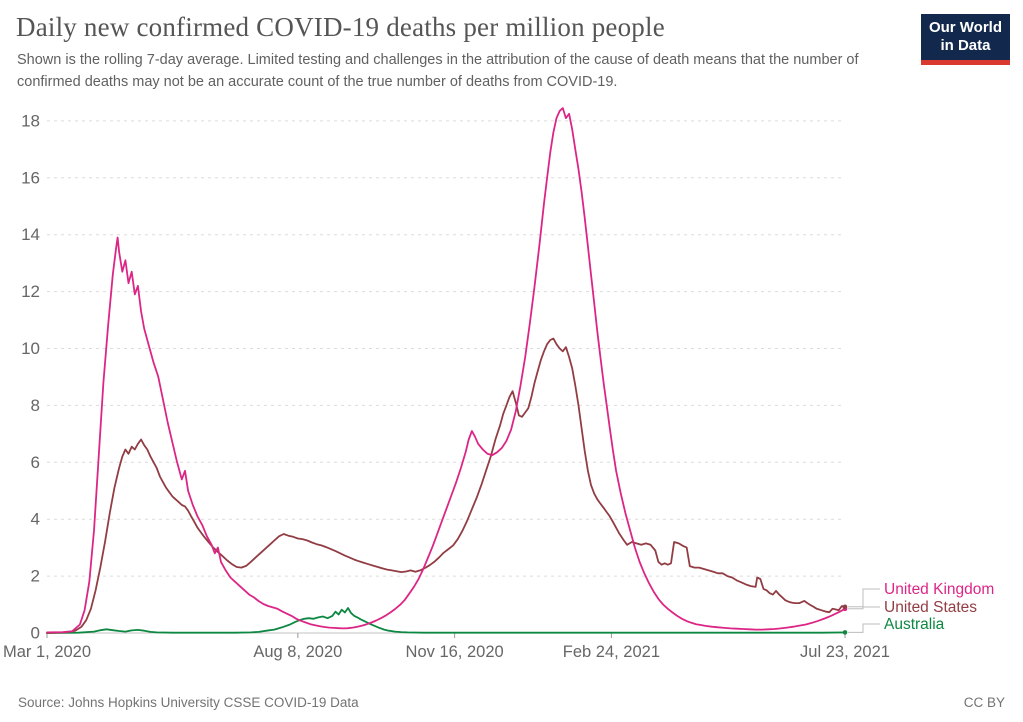 This screenshot has width=1023, height=722. Describe the element at coordinates (35, 405) in the screenshot. I see `y-tick-label-8: 8` at that location.